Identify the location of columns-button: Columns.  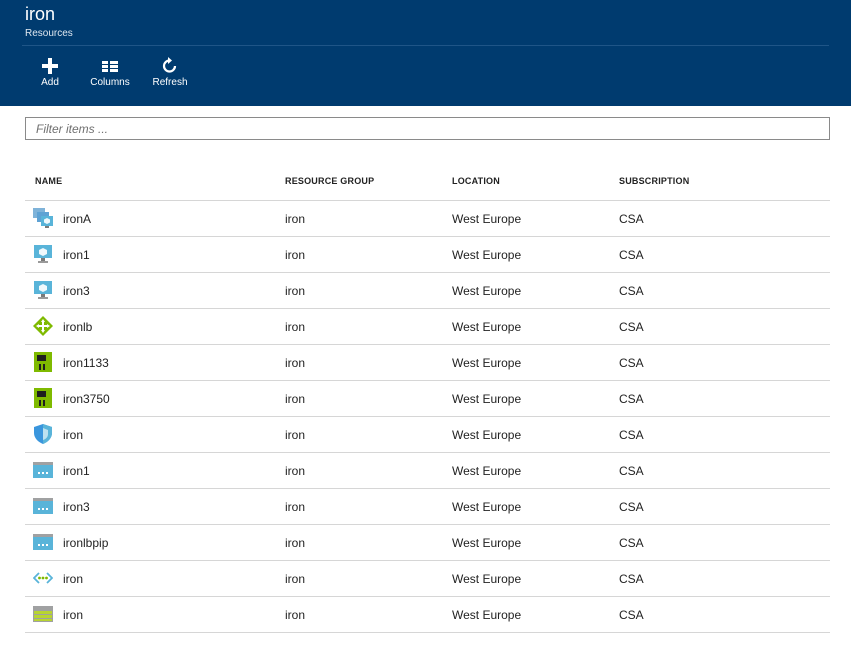
(110, 74).